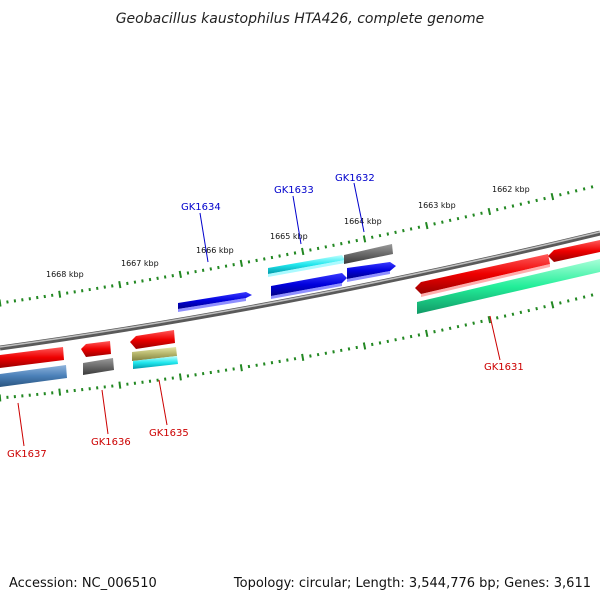 This screenshot has height=600, width=600. I want to click on gene-label-gk1631: GK1631, so click(504, 367).